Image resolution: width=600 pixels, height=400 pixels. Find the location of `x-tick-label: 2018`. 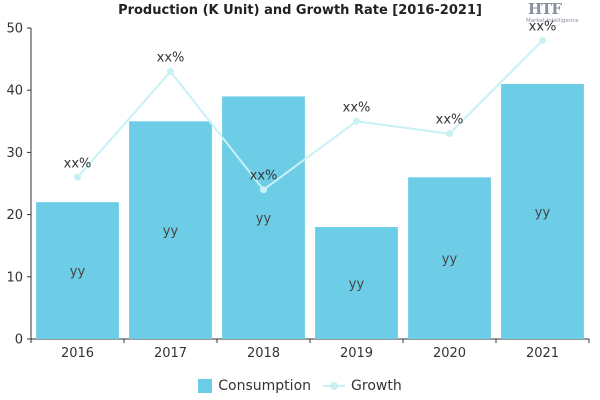

x-tick-label: 2018 is located at coordinates (263, 353).